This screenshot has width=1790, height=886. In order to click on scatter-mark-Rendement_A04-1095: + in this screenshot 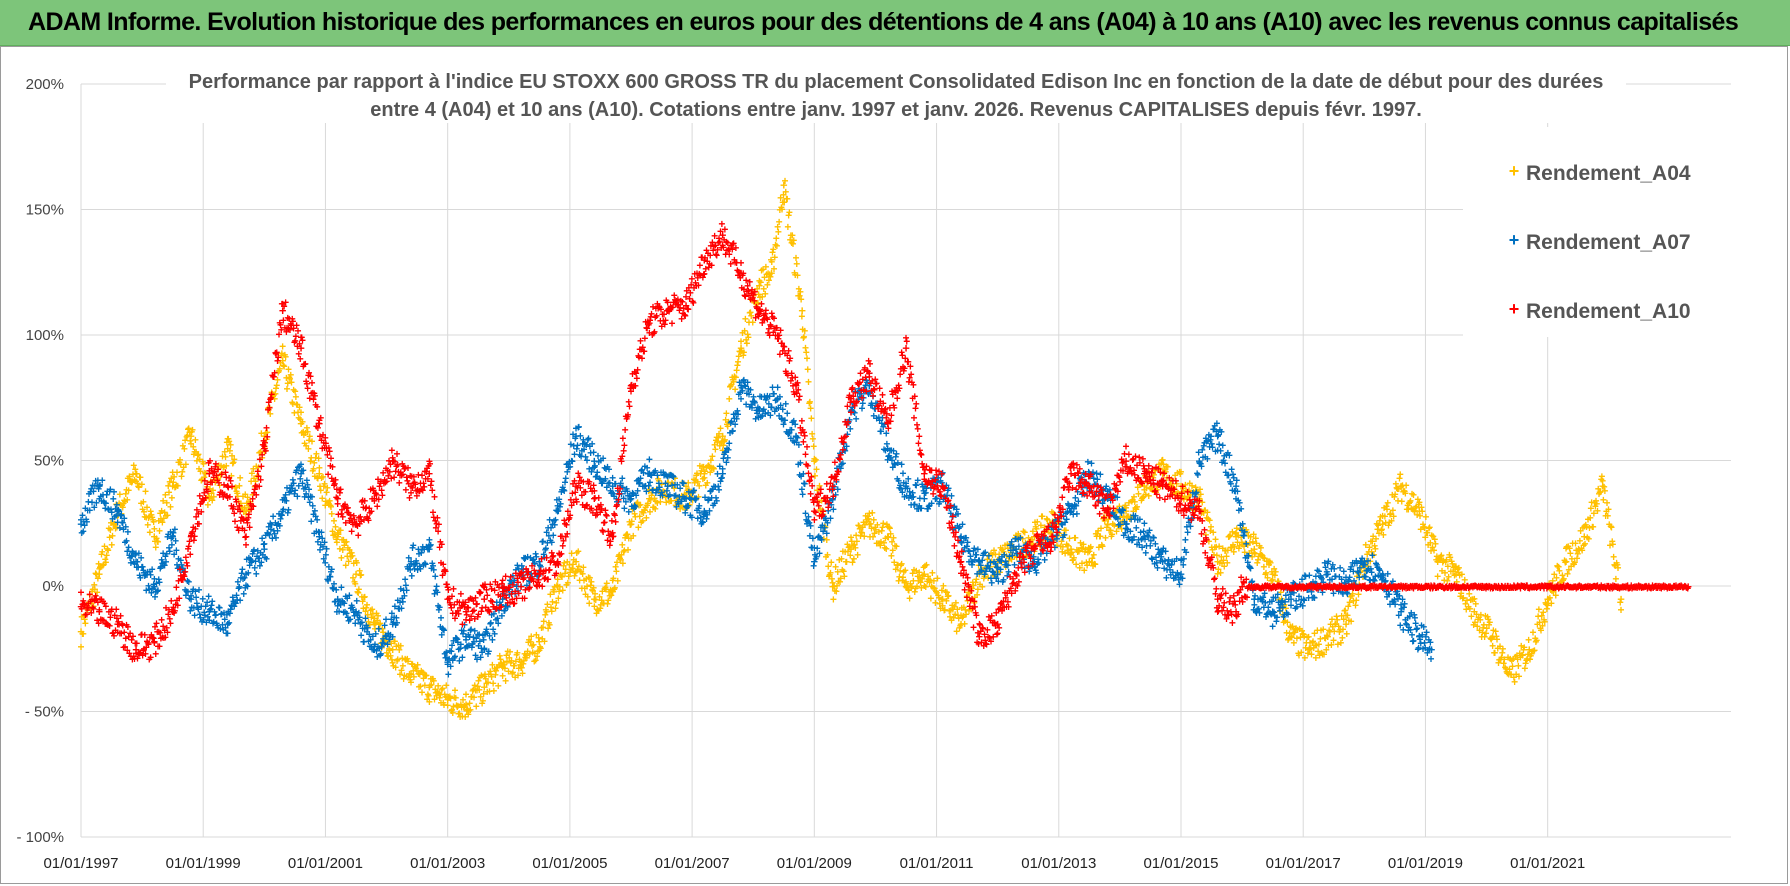, I will do `click(883, 543)`.